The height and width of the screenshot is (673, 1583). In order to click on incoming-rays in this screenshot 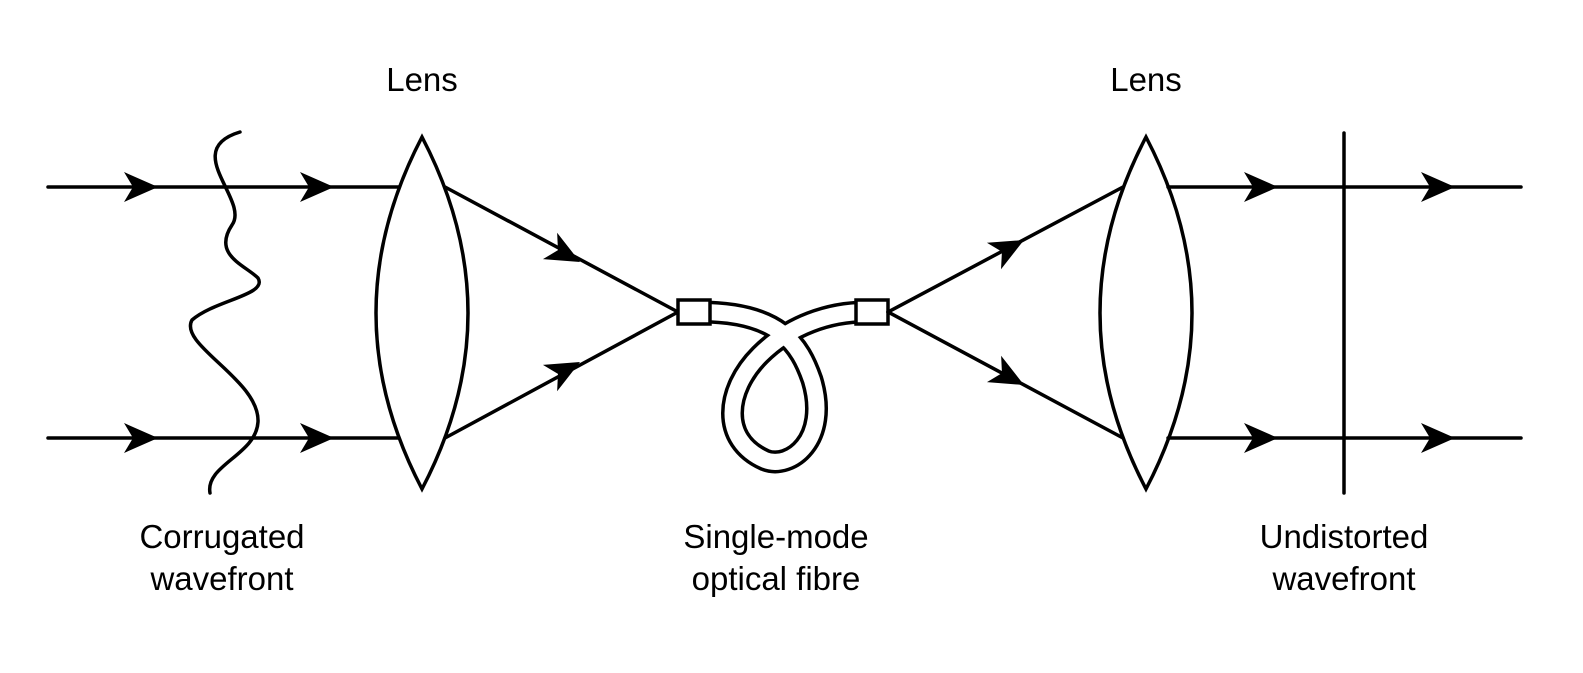, I will do `click(224, 312)`.